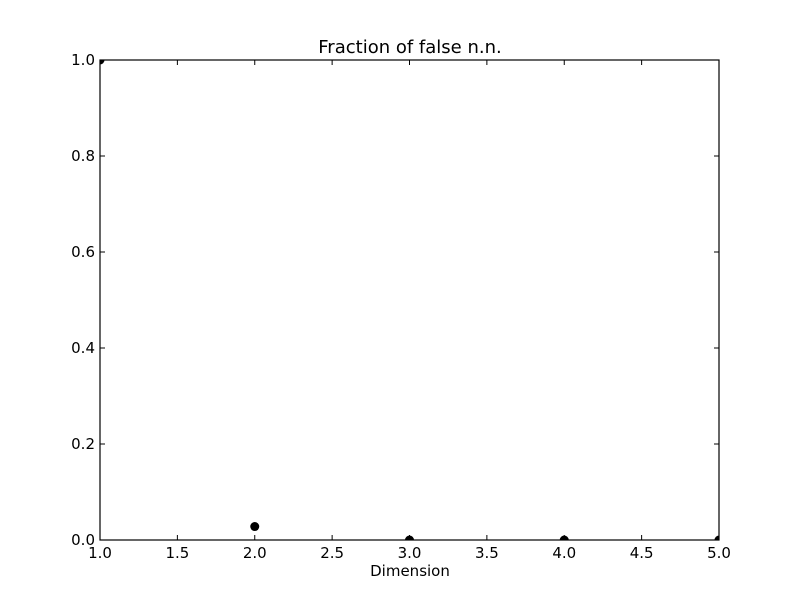 This screenshot has width=800, height=600. I want to click on chart-title: Fraction of false n.n., so click(409, 47).